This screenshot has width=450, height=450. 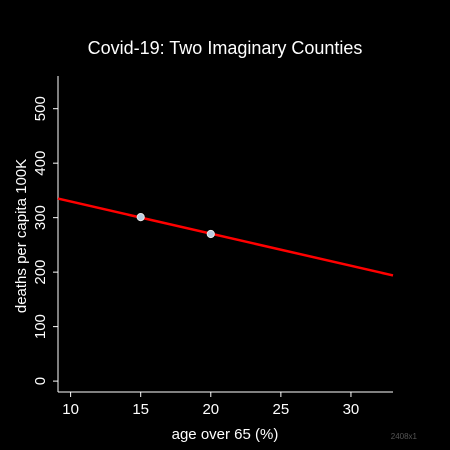 What do you see at coordinates (70, 409) in the screenshot?
I see `x-tick-label: 10` at bounding box center [70, 409].